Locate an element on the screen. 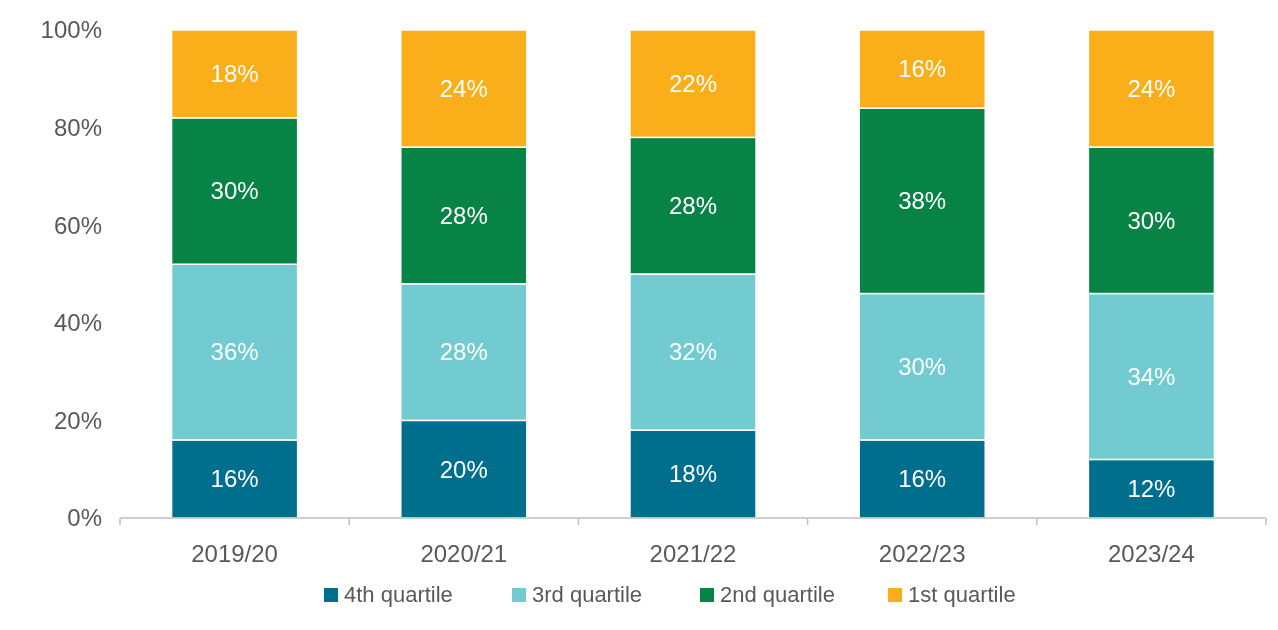  y-tick-label: 100% is located at coordinates (71, 30).